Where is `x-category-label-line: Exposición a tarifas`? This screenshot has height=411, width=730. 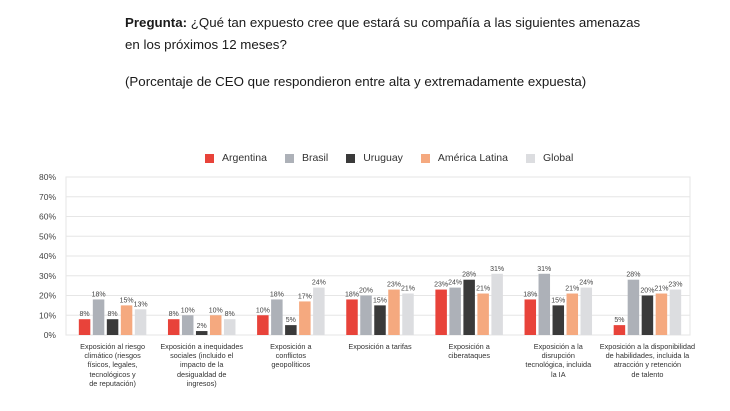 x-category-label-line: Exposición a tarifas is located at coordinates (380, 346).